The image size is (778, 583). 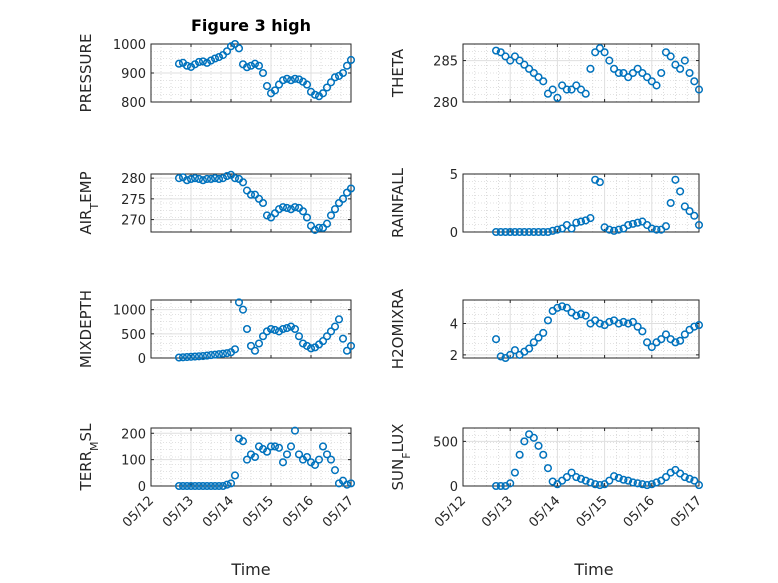 What do you see at coordinates (218, 511) in the screenshot?
I see `x-tick-label: 05/14` at bounding box center [218, 511].